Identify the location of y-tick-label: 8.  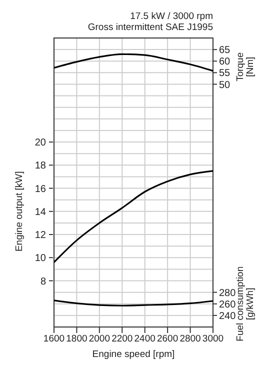
(43, 282).